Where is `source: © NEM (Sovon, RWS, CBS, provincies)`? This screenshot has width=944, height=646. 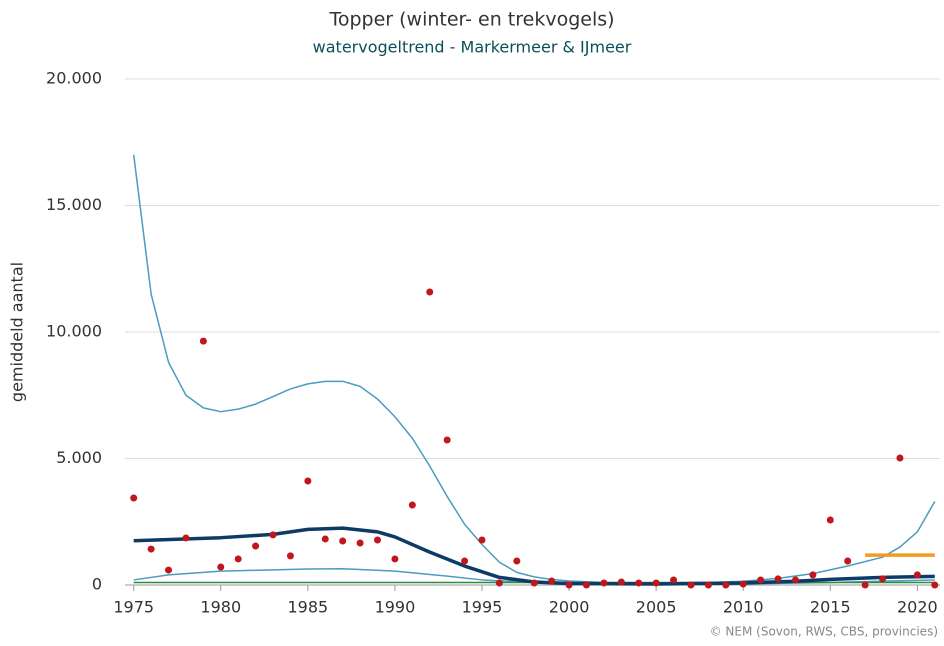 source: © NEM (Sovon, RWS, CBS, provincies) is located at coordinates (824, 632).